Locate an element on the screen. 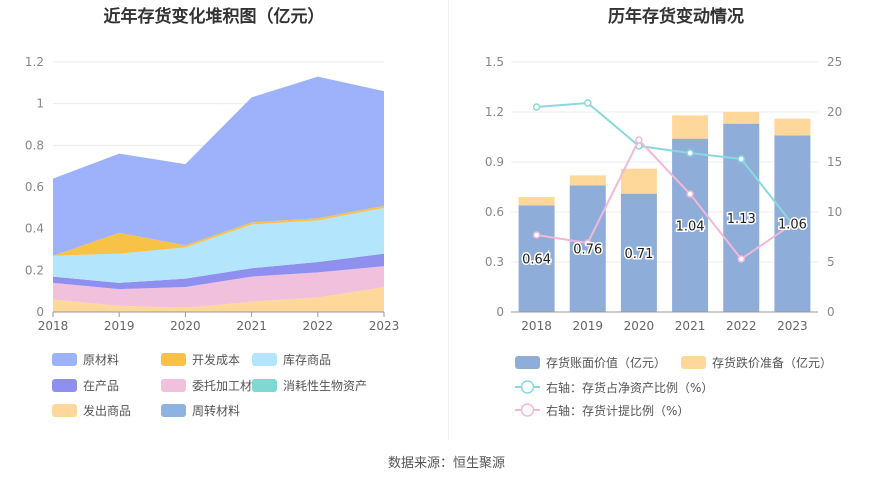 The height and width of the screenshot is (481, 893). area-原材料 is located at coordinates (218, 166).